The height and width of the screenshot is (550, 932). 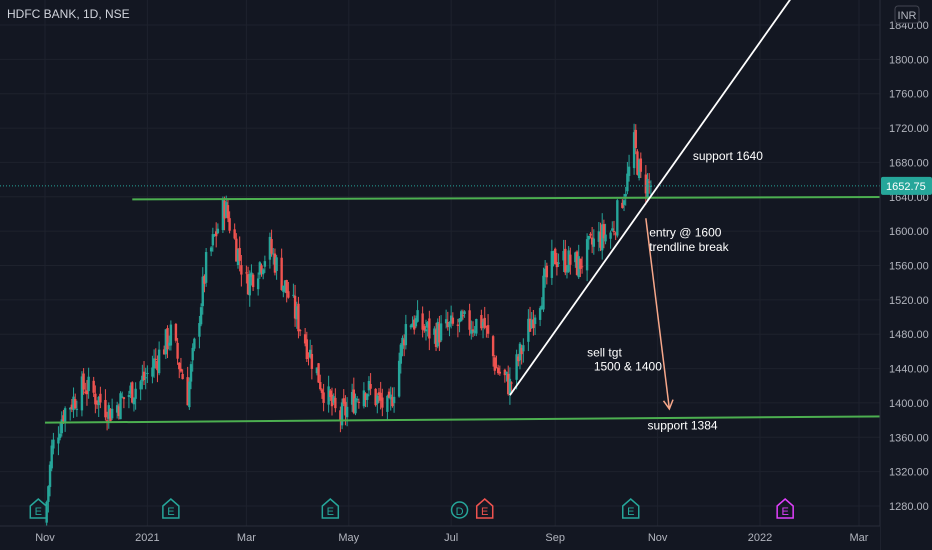 What do you see at coordinates (685, 232) in the screenshot?
I see `annotation-label: entry @ 1600` at bounding box center [685, 232].